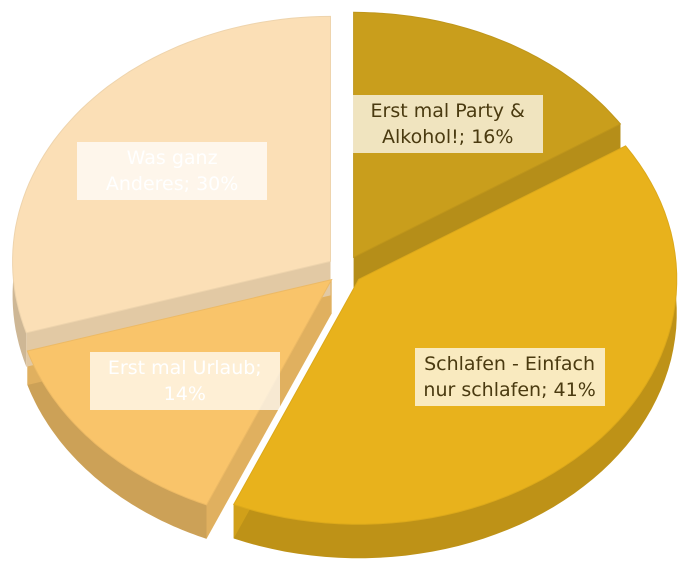 The width and height of the screenshot is (689, 565). I want to click on data-label: Erst mal Urlaub; 14%, so click(184, 381).